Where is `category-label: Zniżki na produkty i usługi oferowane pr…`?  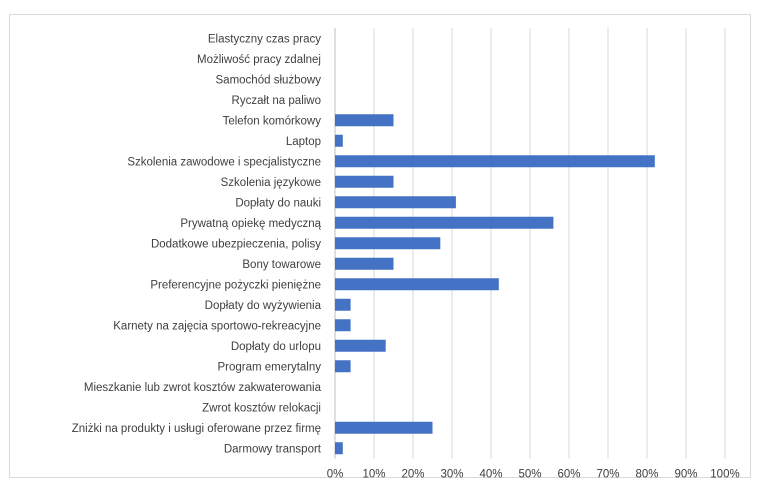
category-label: Zniżki na produkty i usługi oferowane pr… is located at coordinates (196, 429).